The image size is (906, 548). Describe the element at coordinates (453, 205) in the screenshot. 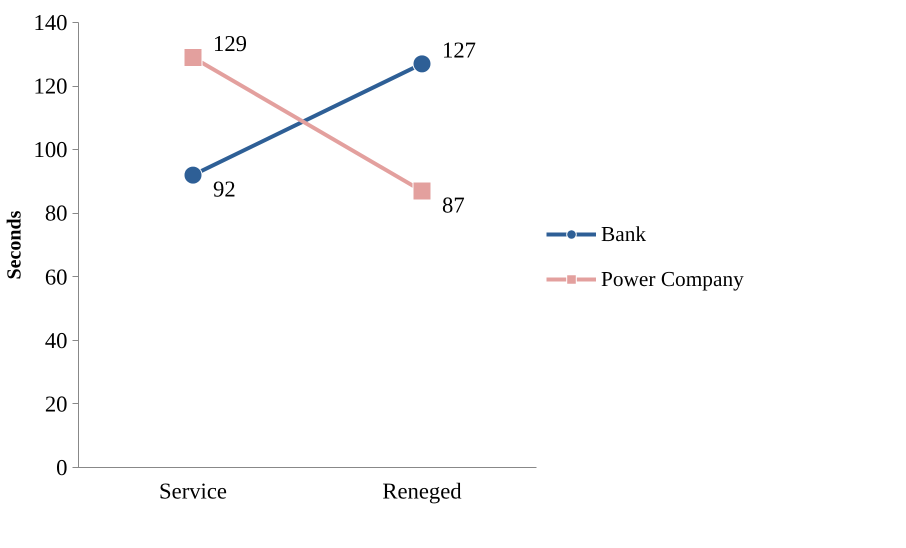

I see `data-label: 87` at that location.